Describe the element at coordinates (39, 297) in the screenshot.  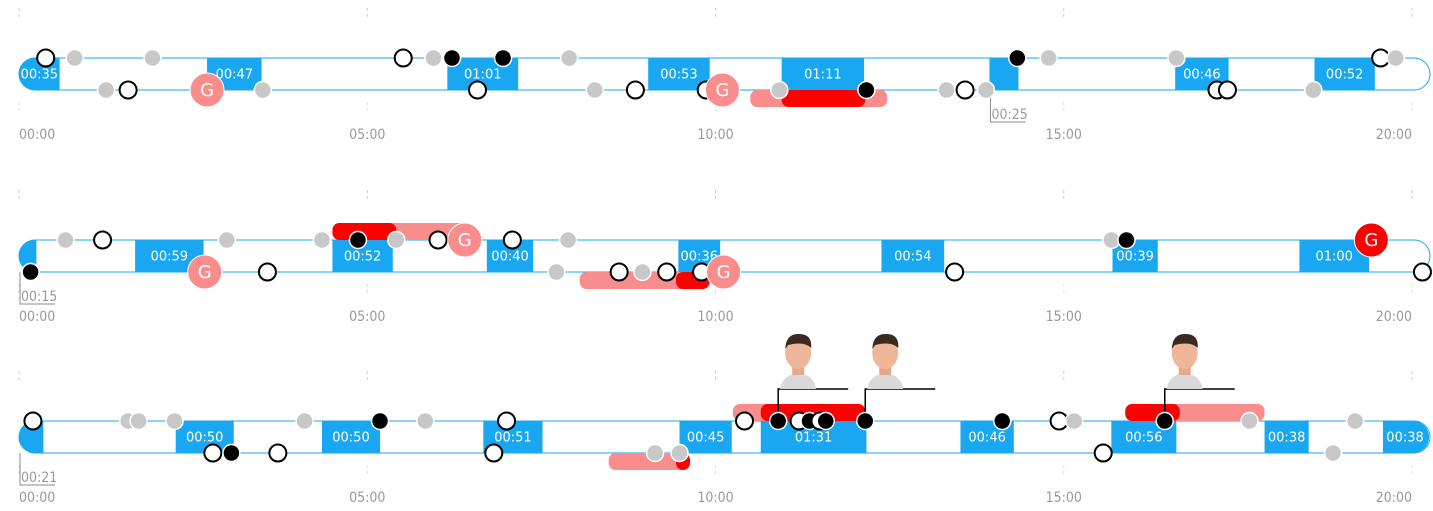
I see `shift-label: 00:15` at that location.